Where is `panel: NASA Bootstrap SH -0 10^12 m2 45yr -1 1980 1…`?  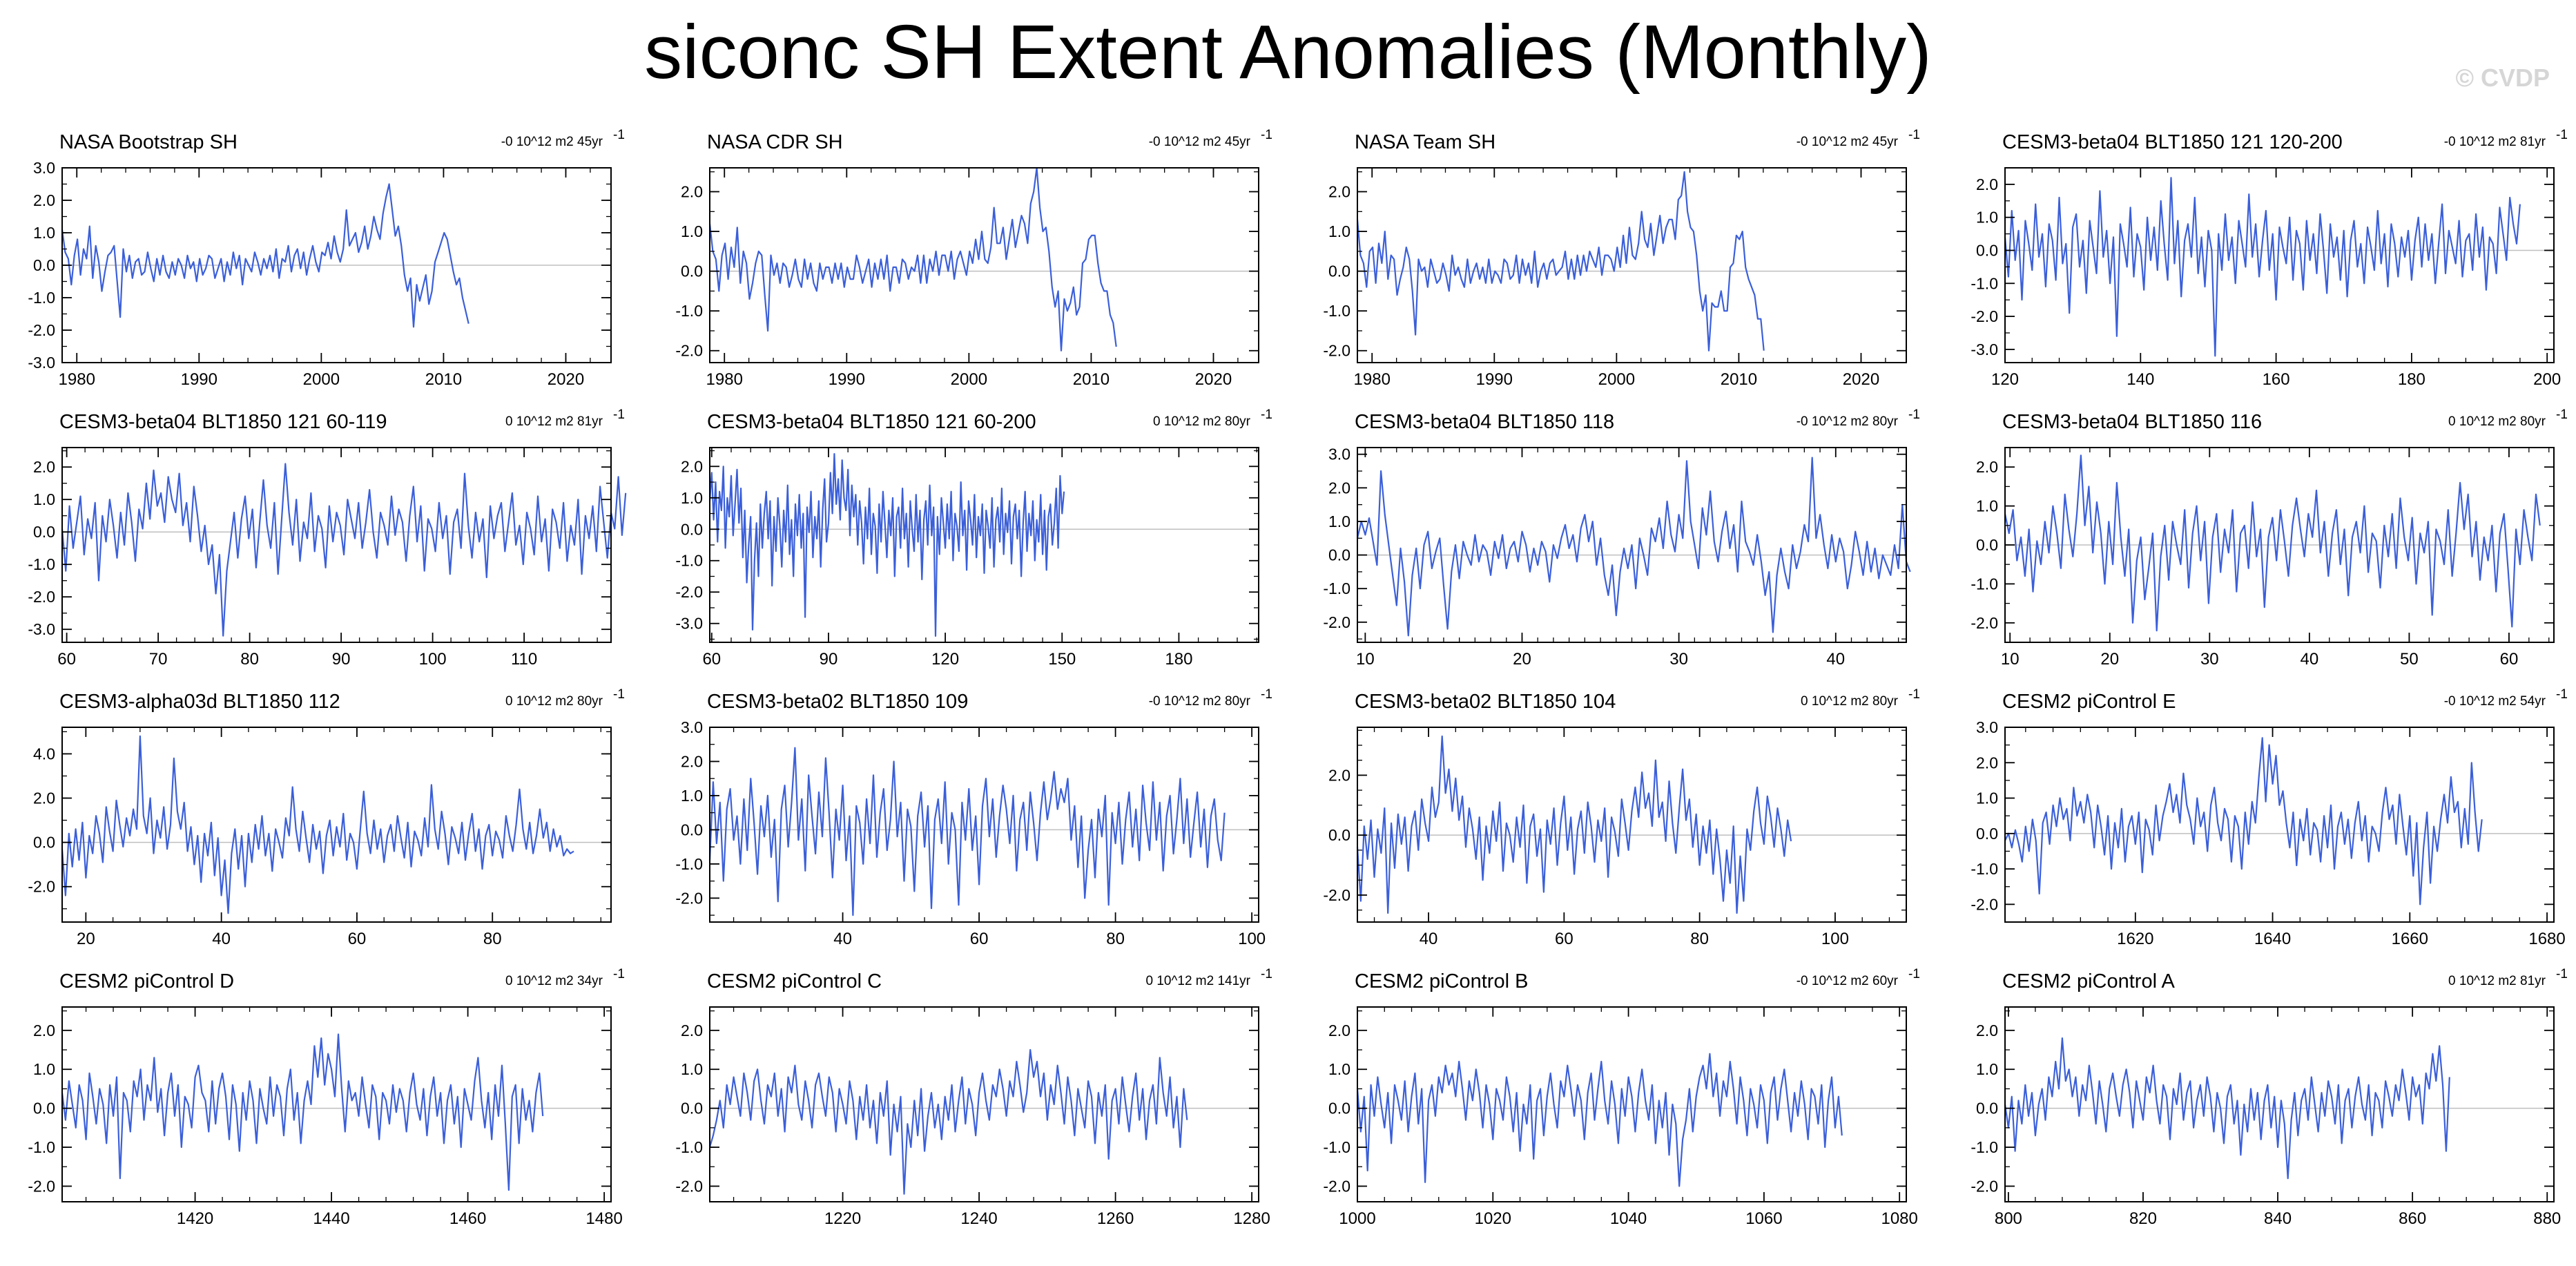 panel: NASA Bootstrap SH -0 10^12 m2 45yr -1 1980 1… is located at coordinates (326, 258).